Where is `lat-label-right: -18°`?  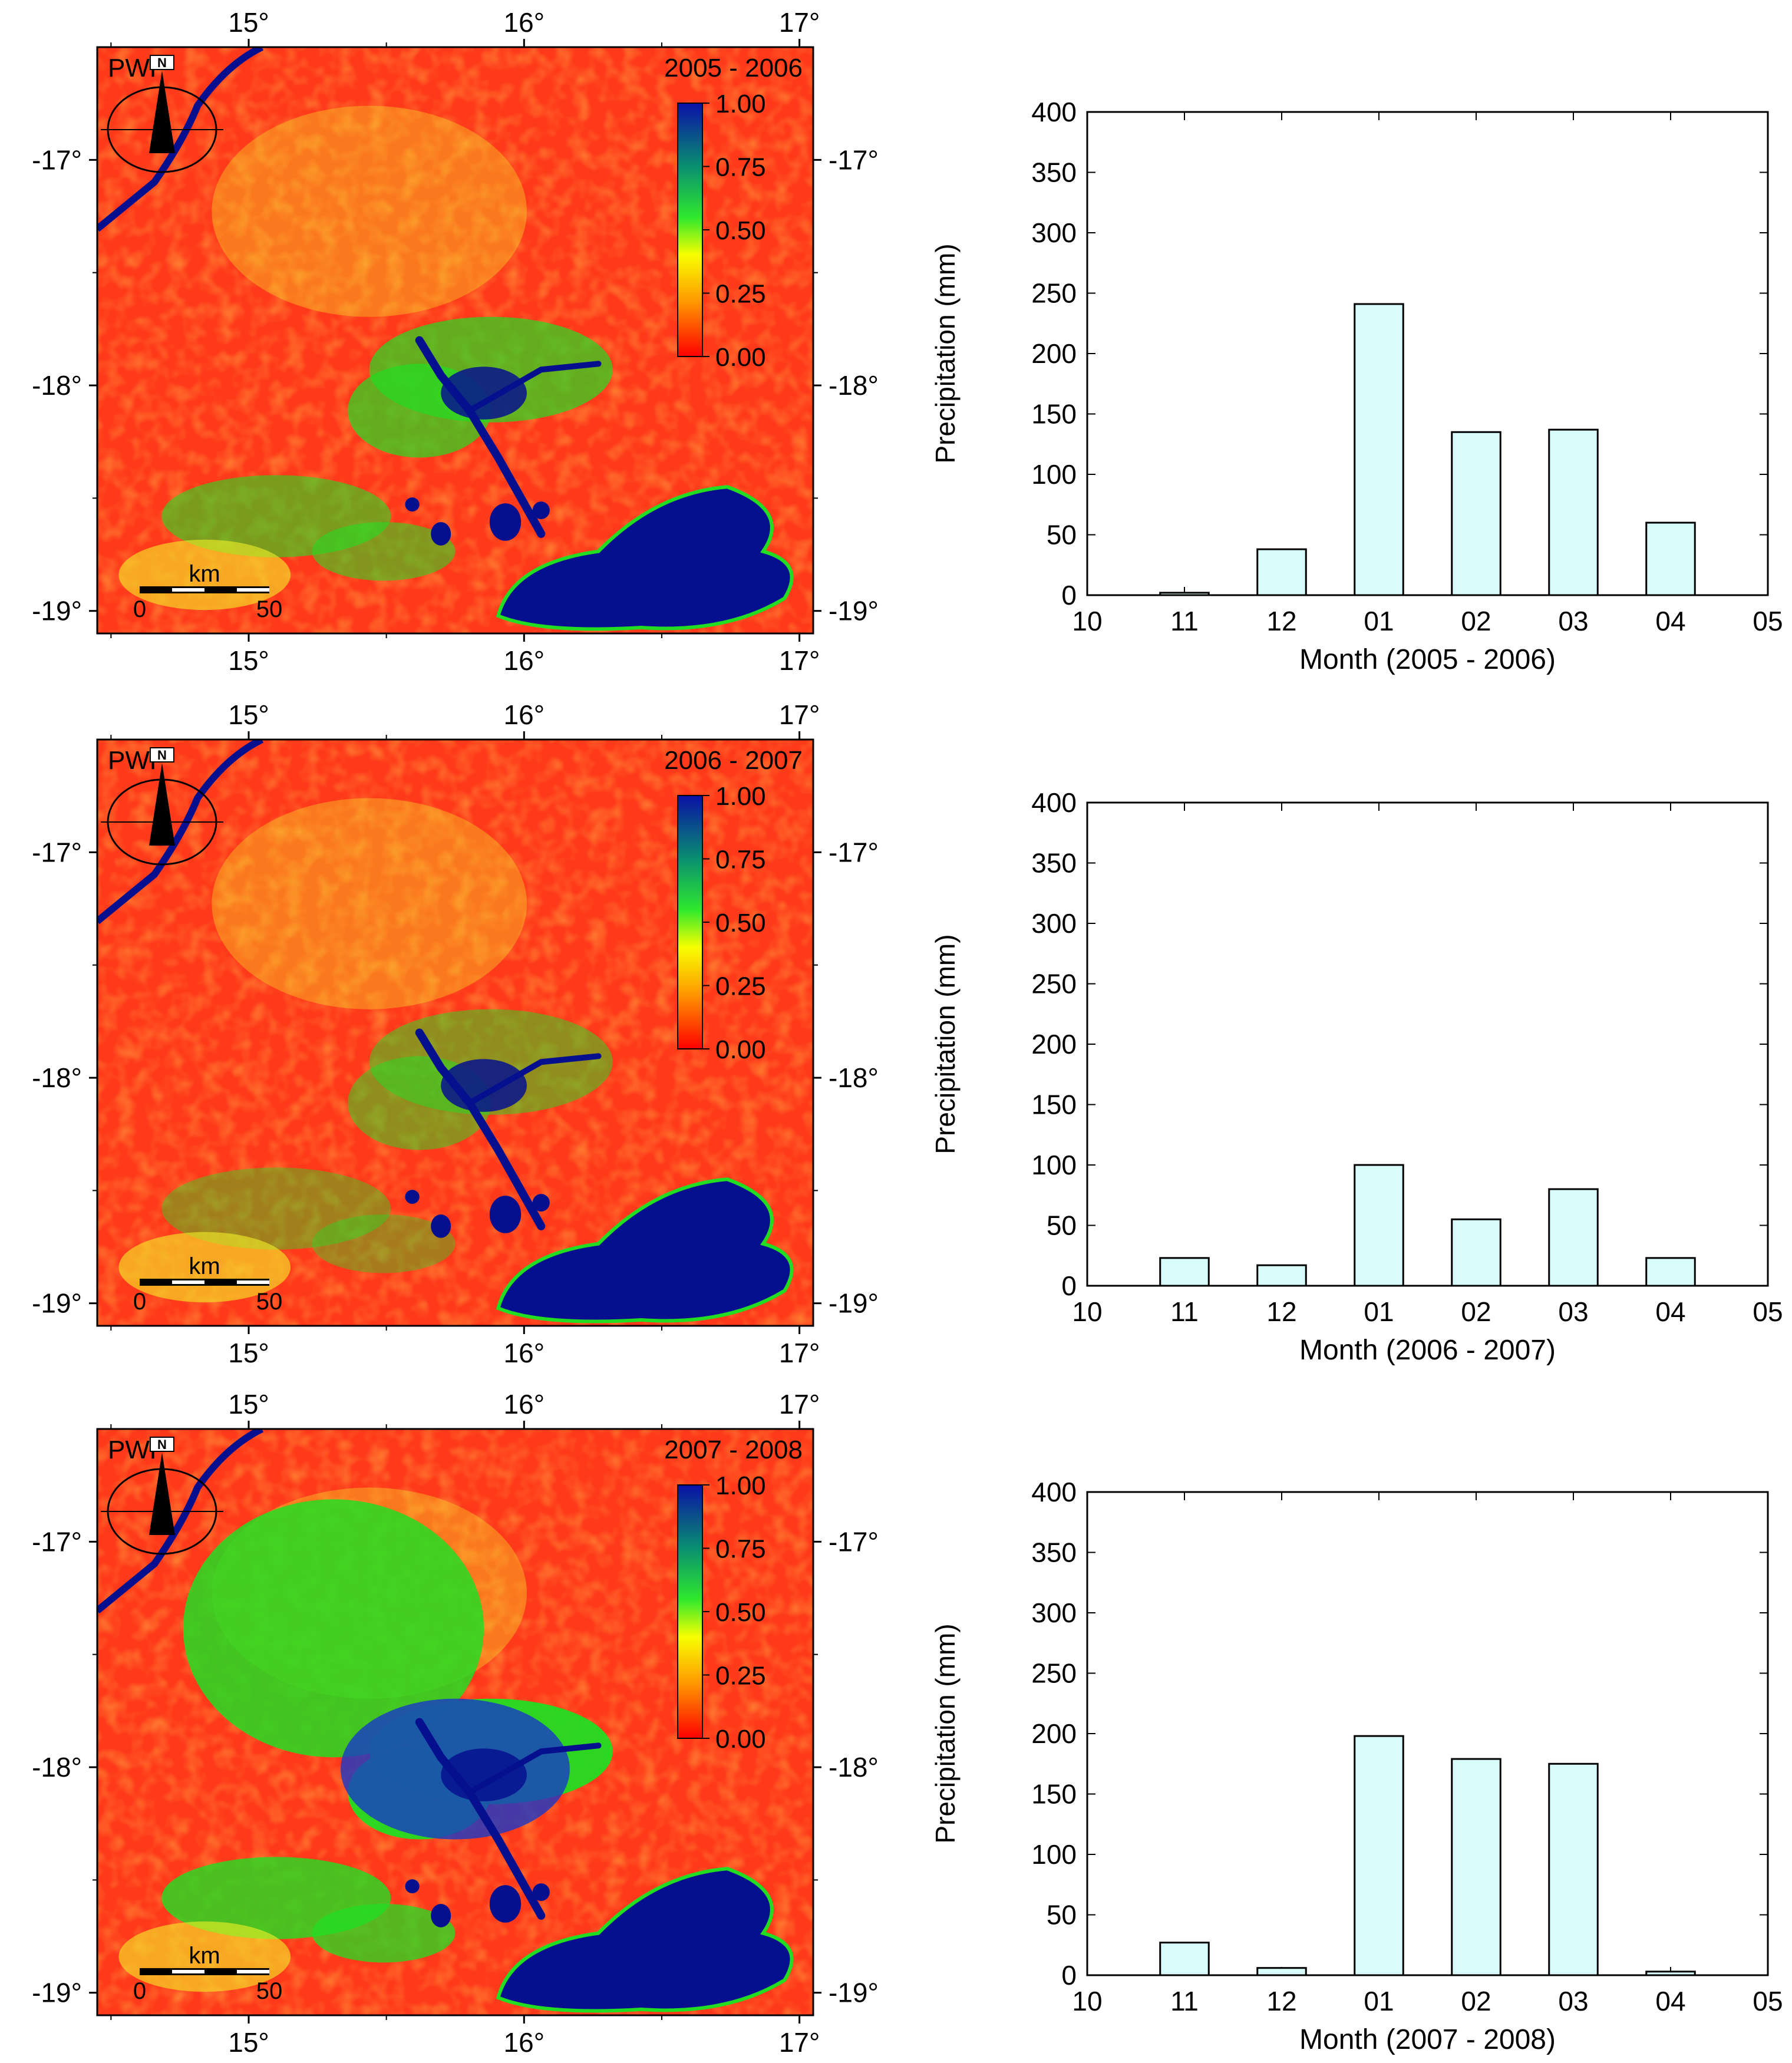 lat-label-right: -18° is located at coordinates (854, 1767).